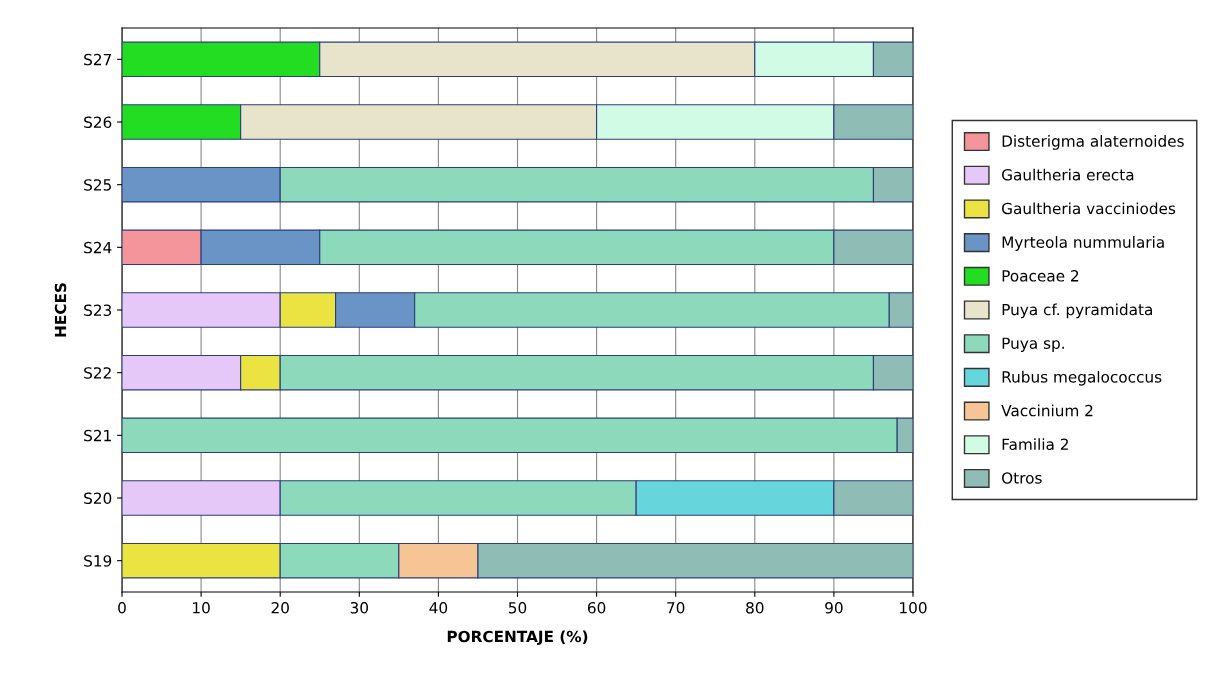 The image size is (1220, 690). What do you see at coordinates (98, 122) in the screenshot?
I see `y-tick-label: S26` at bounding box center [98, 122].